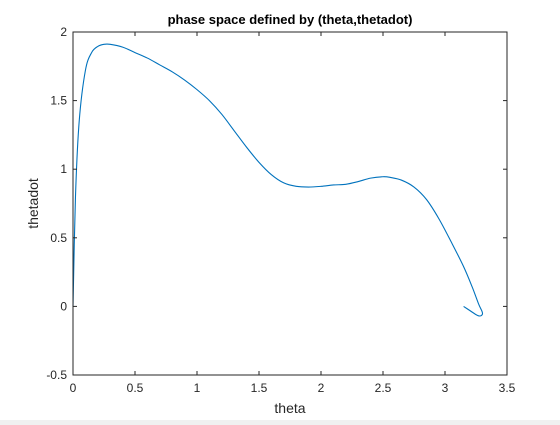 This screenshot has height=425, width=560. Describe the element at coordinates (383, 388) in the screenshot. I see `x-tick-label: 2.5` at that location.